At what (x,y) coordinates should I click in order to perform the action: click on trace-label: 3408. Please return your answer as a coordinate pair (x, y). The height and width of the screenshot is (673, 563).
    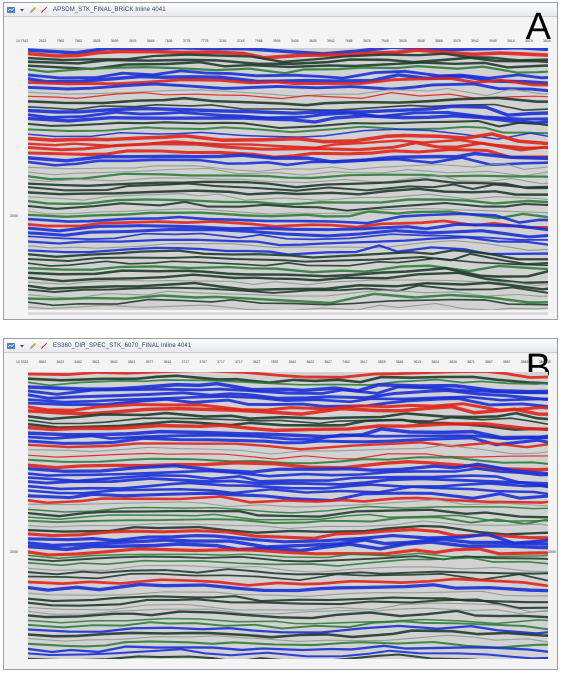
    Looking at the image, I should click on (294, 41).